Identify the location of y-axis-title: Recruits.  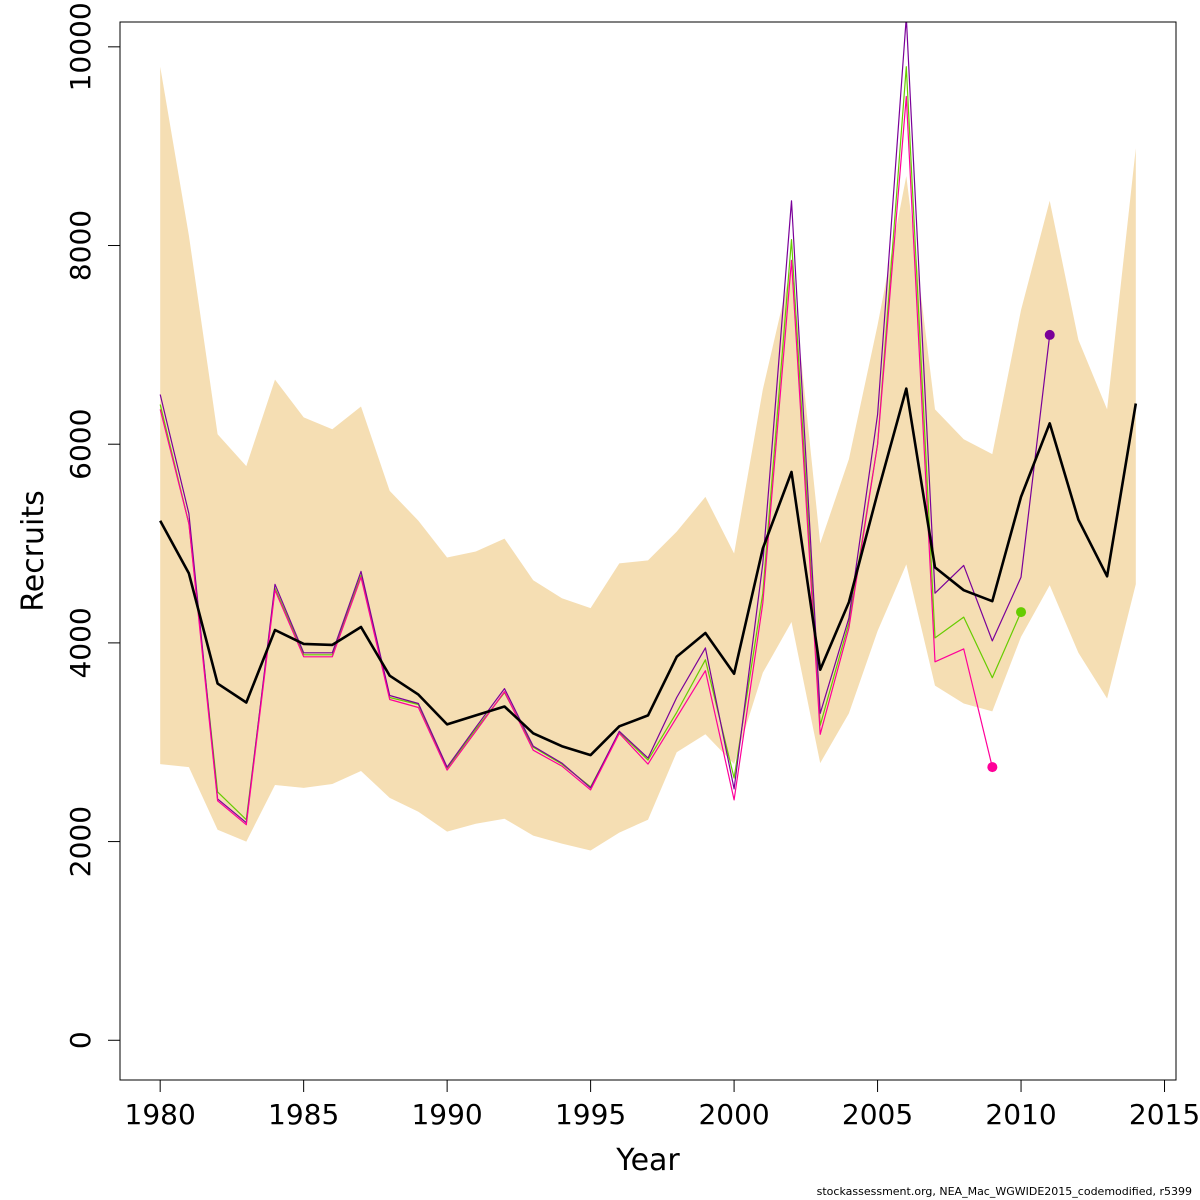
(33, 551).